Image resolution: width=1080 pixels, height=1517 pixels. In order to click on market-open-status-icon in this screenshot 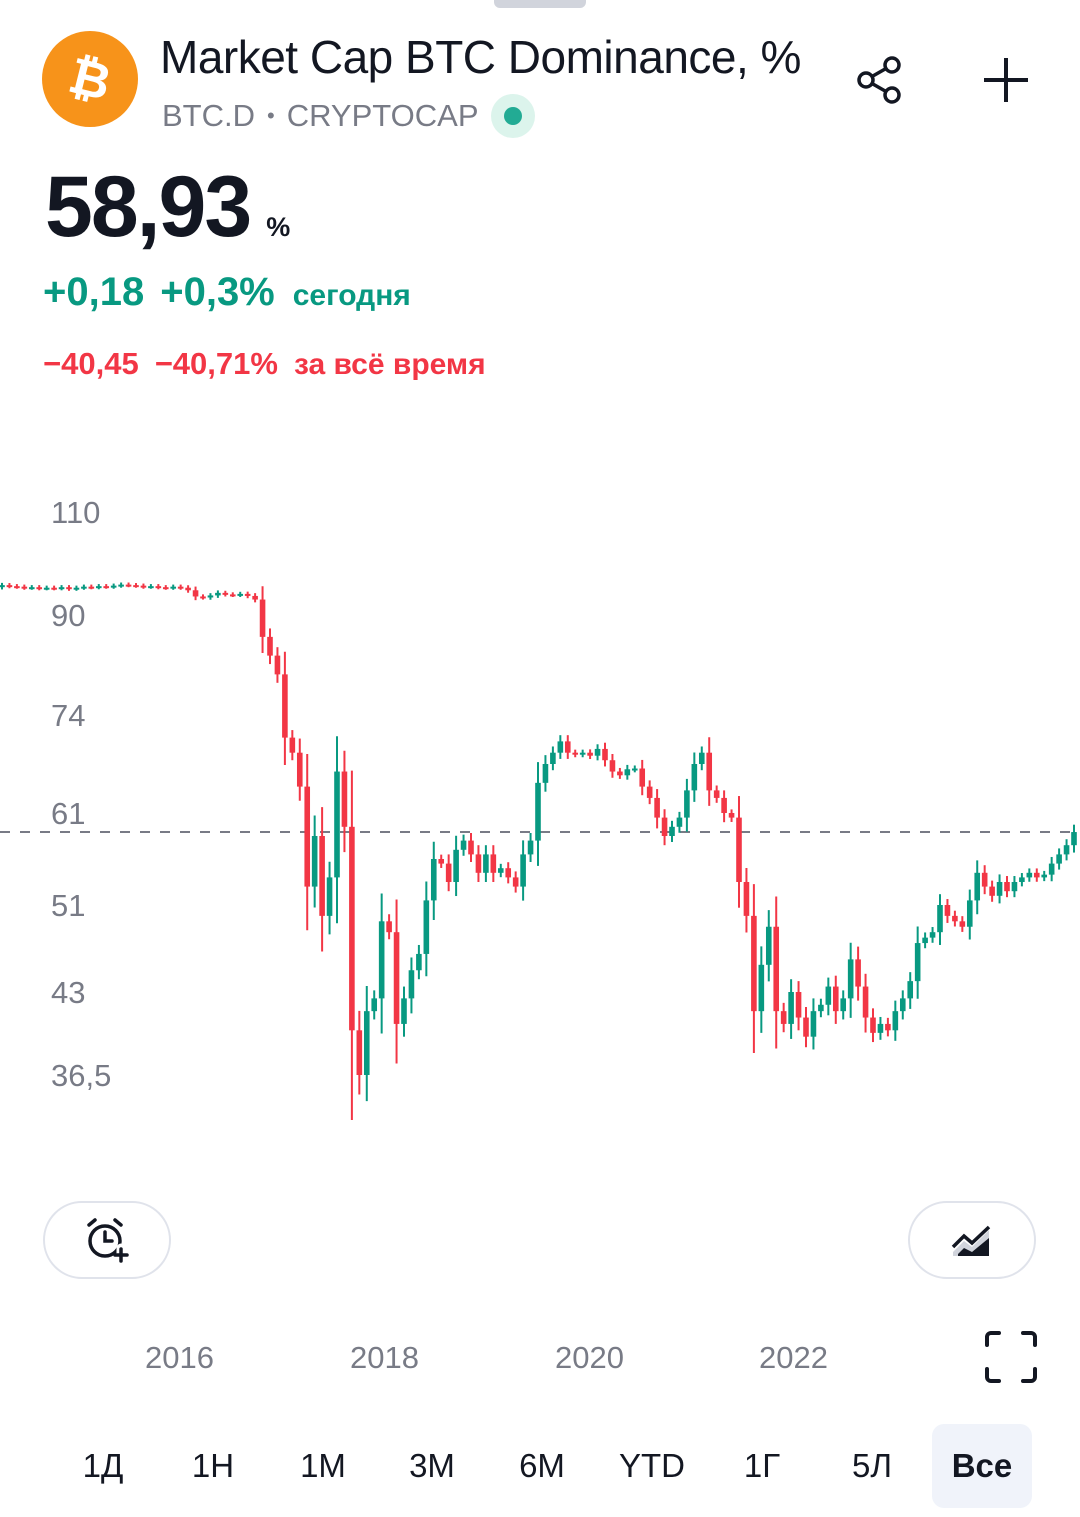, I will do `click(512, 116)`.